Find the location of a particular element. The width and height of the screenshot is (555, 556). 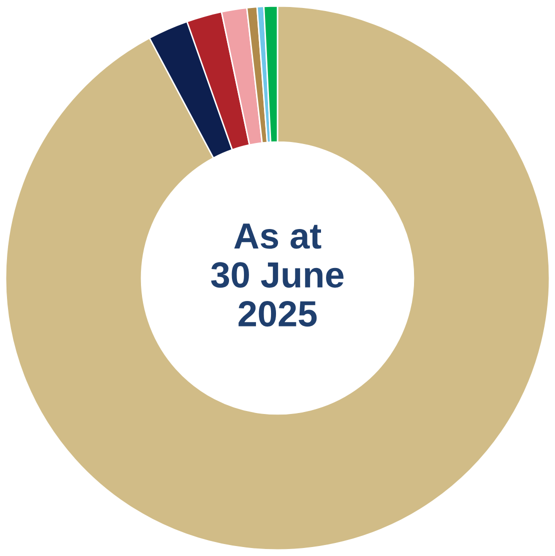

text: As at 30 June 2025 is located at coordinates (277, 275).